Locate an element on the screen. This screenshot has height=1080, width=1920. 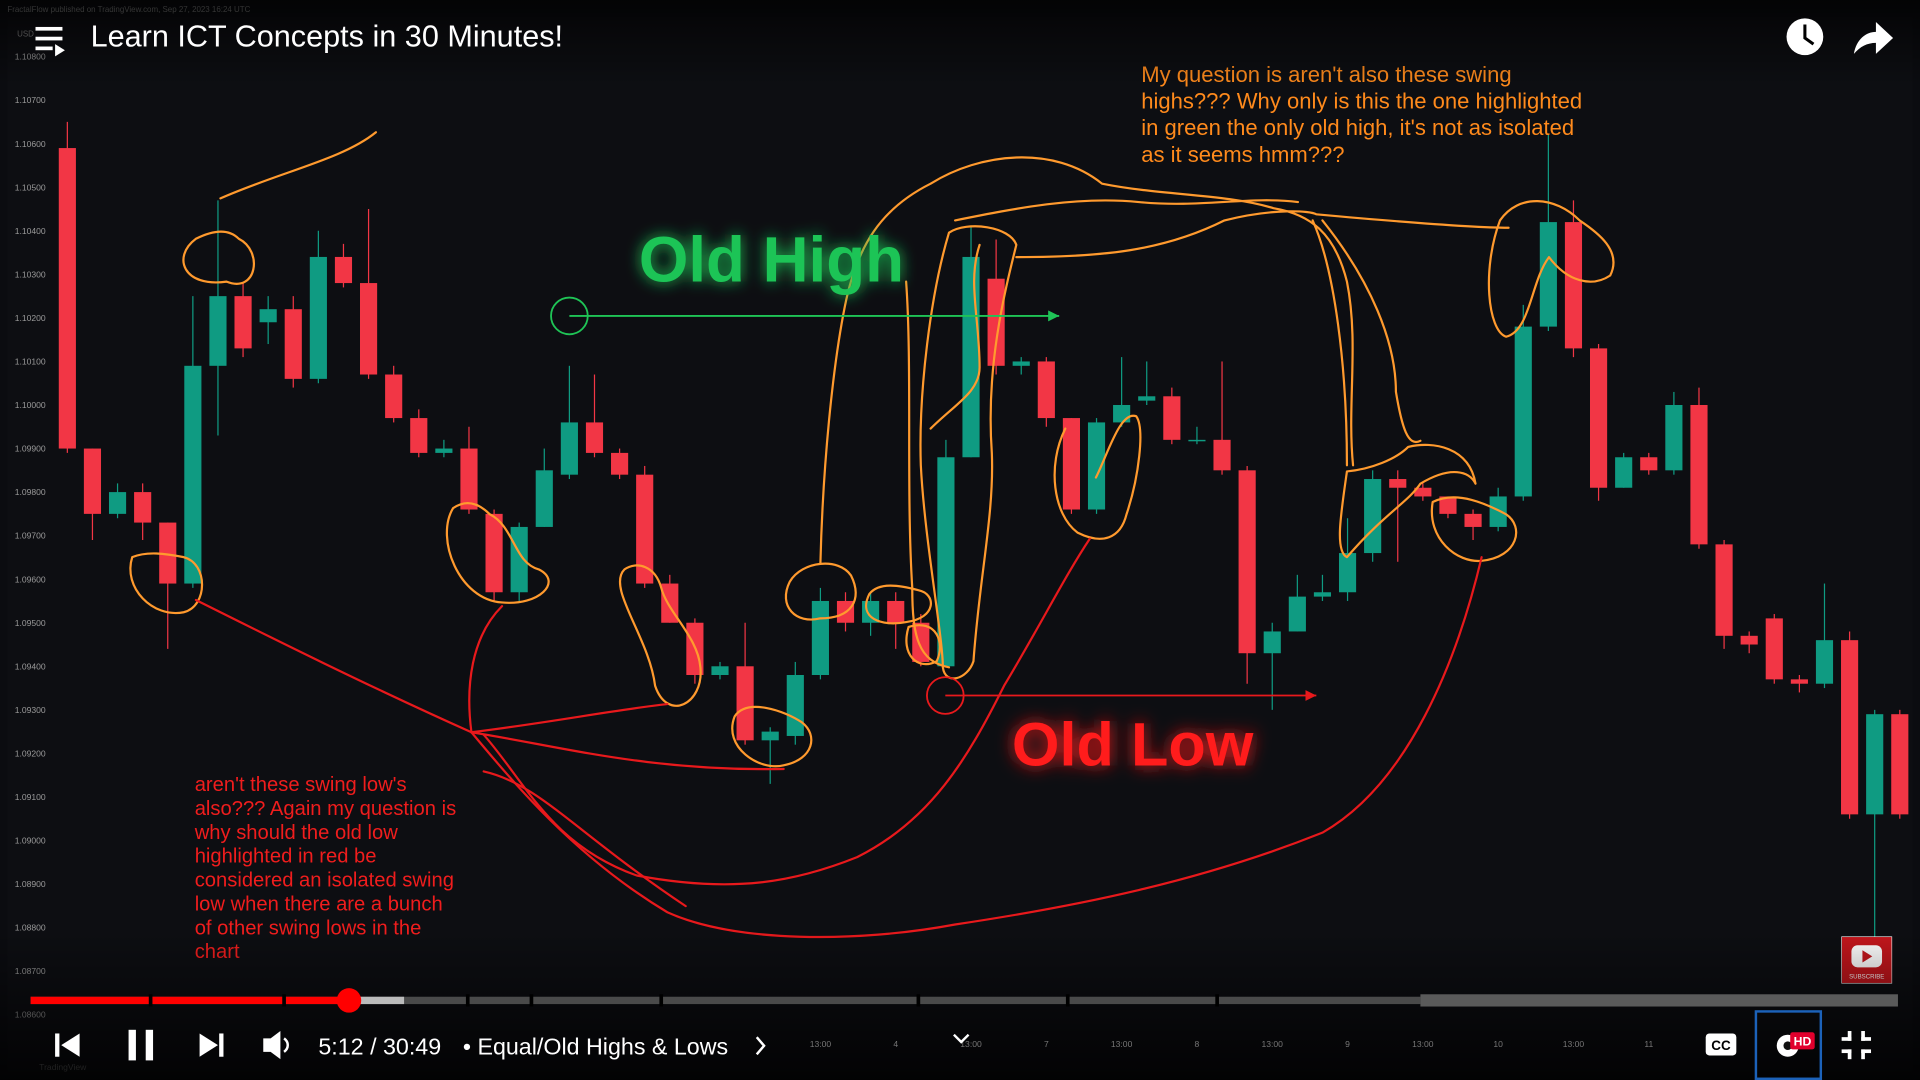
old-low-label: Old Low is located at coordinates (1133, 744).